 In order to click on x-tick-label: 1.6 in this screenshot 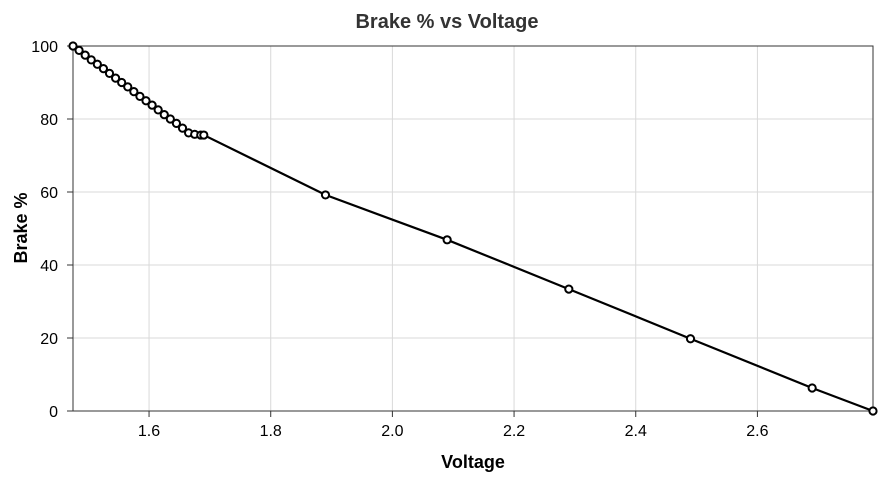, I will do `click(149, 431)`.